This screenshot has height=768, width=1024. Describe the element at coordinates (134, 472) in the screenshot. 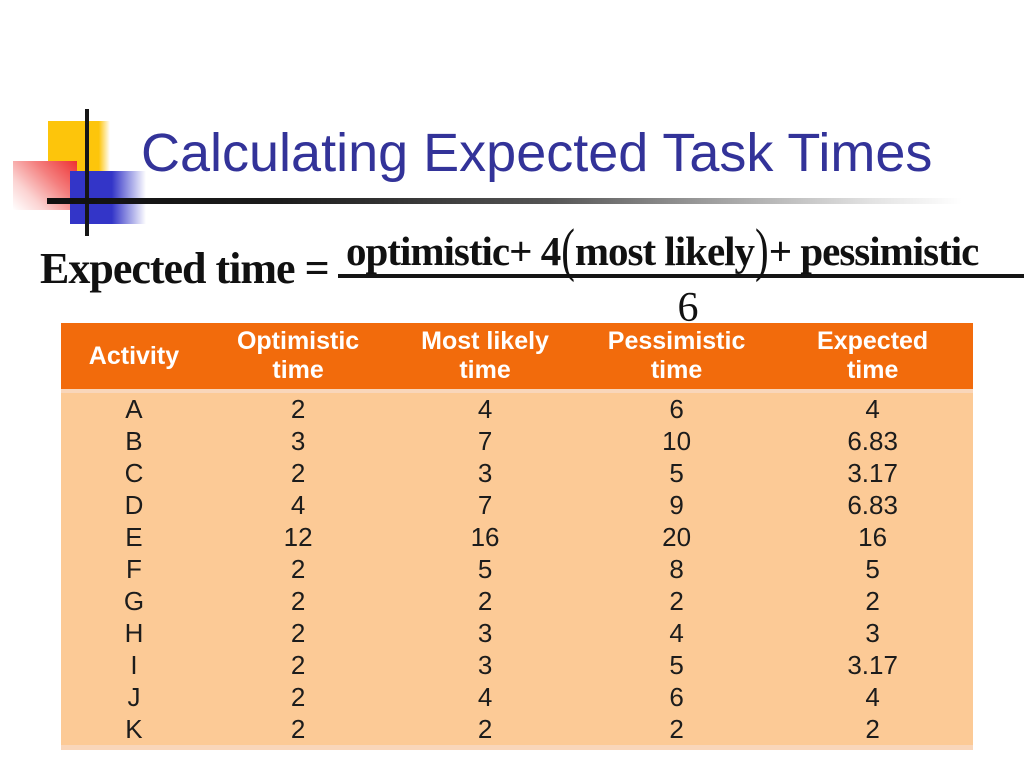

I see `activity-cell: C` at that location.